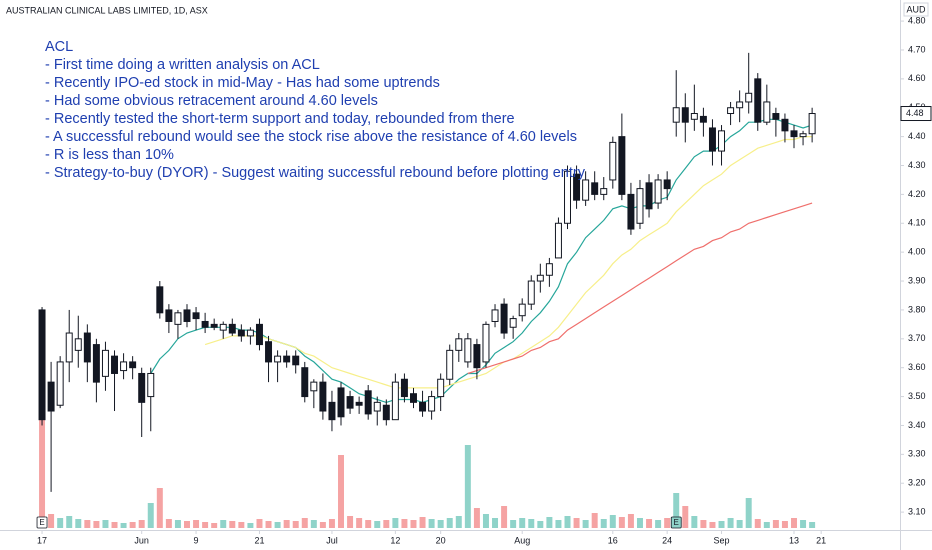  What do you see at coordinates (640, 288) in the screenshot?
I see `moving-average` at bounding box center [640, 288].